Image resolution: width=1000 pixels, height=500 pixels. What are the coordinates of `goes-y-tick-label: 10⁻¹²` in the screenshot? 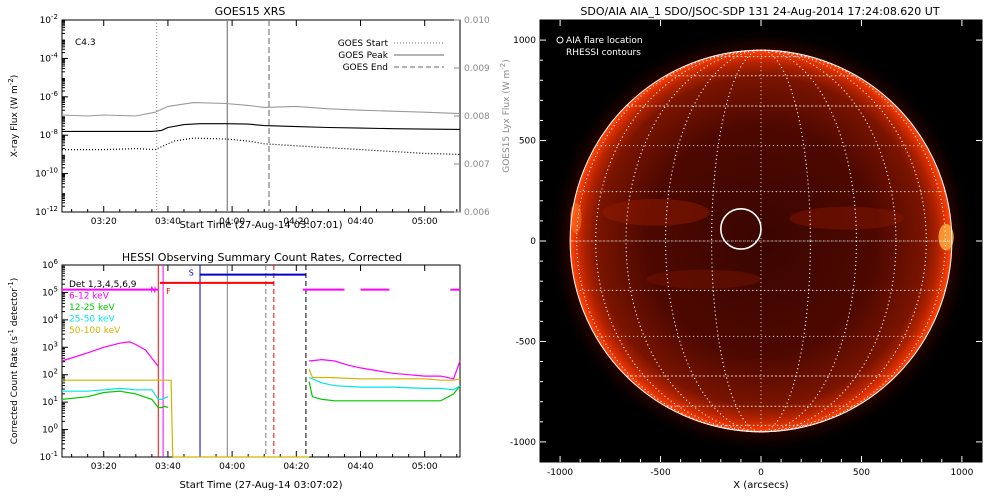 It's located at (46, 211).